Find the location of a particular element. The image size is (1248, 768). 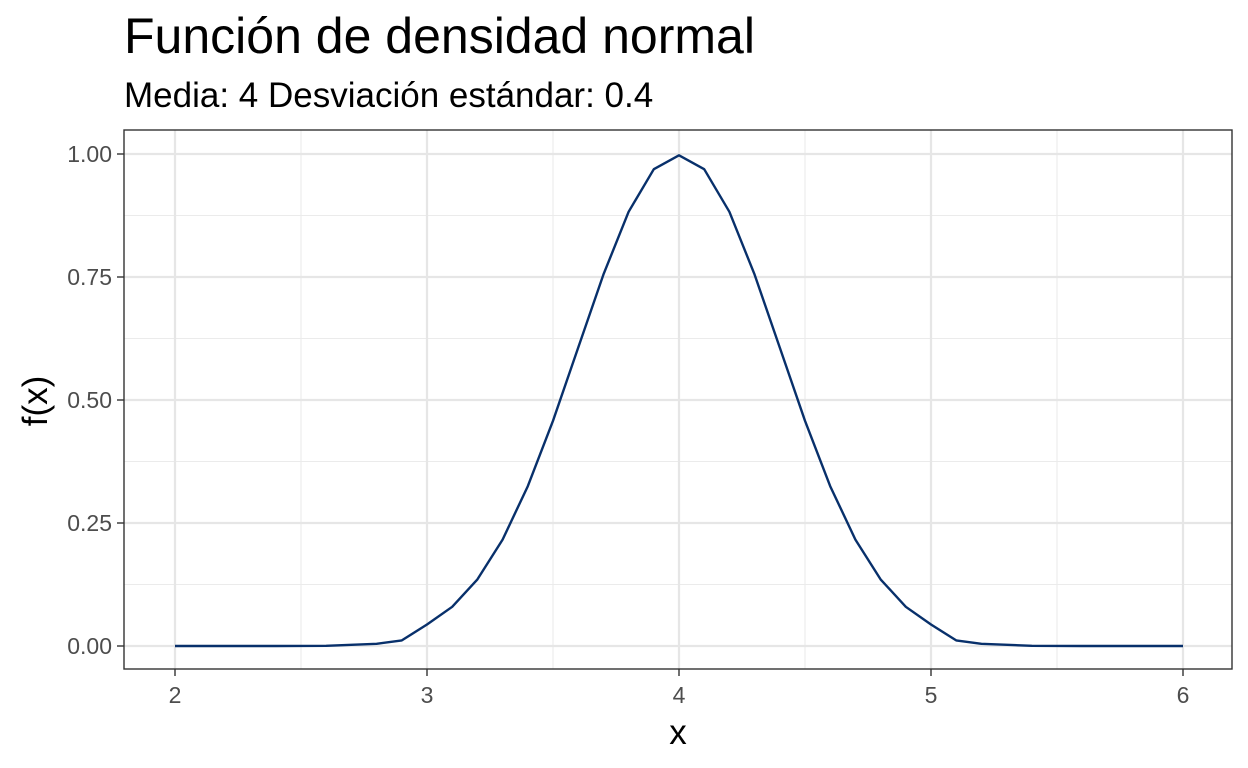

y-tick-label: 0.50 is located at coordinates (89, 400).